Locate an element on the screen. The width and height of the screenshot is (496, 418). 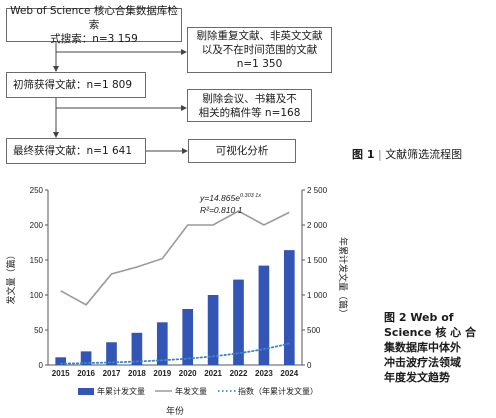
flow-box-conference-line2: 相关的稿件等 n=168 is located at coordinates (249, 112).